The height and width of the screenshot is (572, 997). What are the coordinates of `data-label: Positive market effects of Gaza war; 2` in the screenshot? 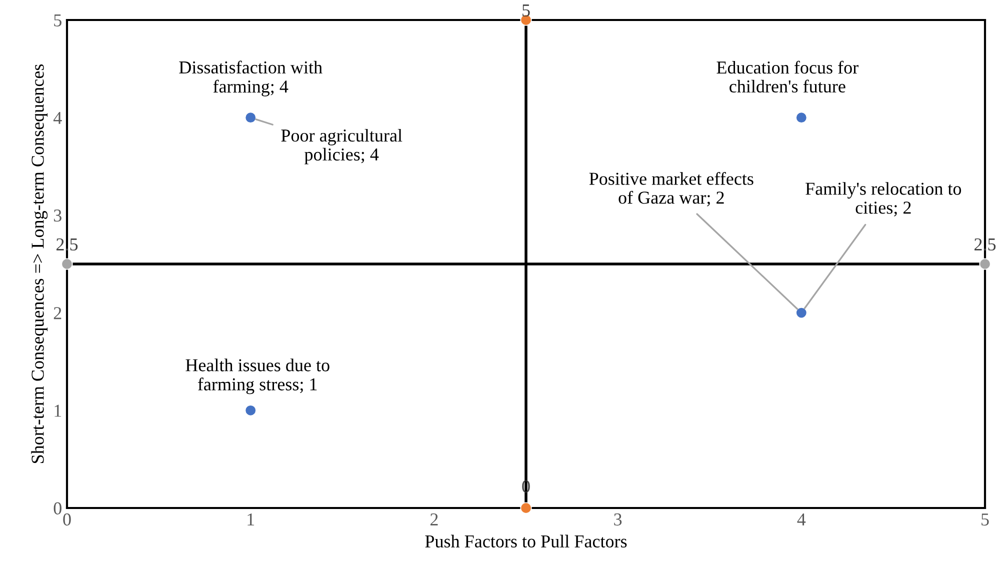 It's located at (671, 189).